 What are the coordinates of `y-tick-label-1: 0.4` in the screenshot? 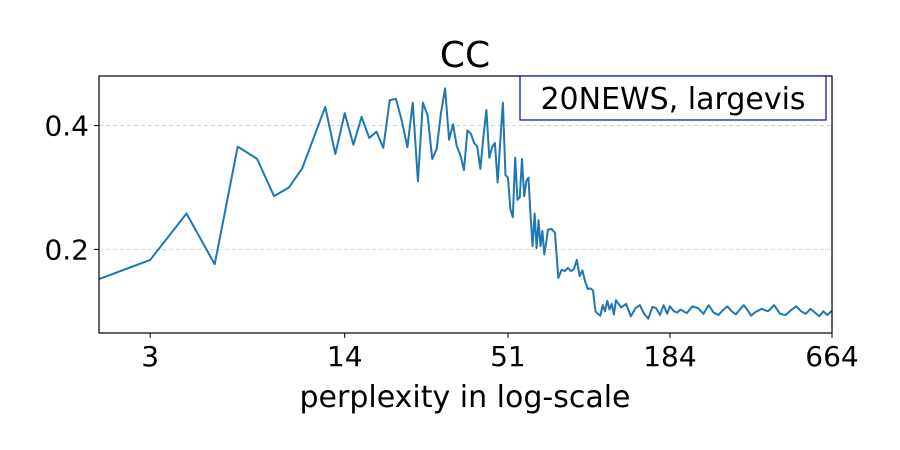 It's located at (66, 126).